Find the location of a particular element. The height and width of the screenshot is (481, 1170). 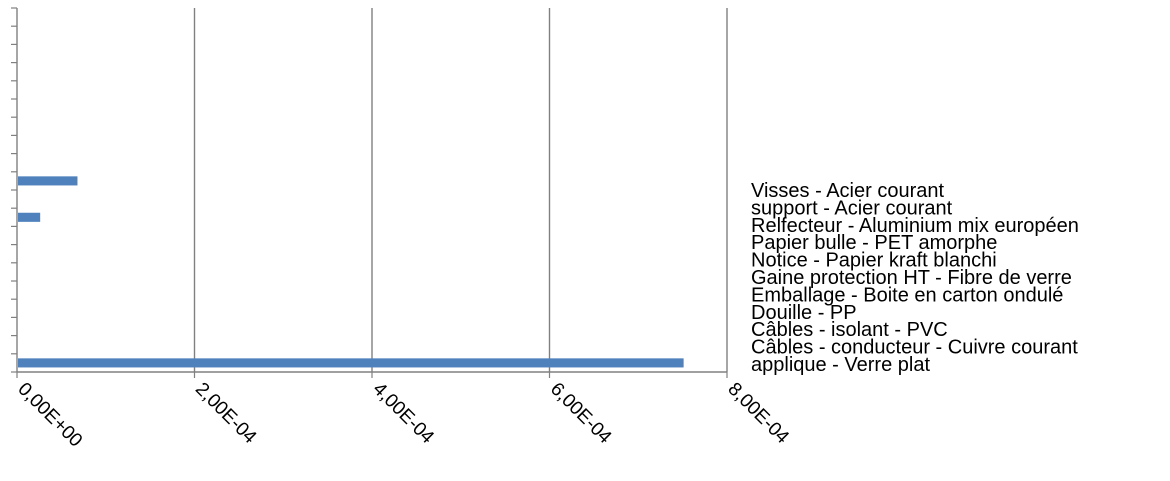

legend-entry-7: Papier bulle - PET amorphe is located at coordinates (874, 243).